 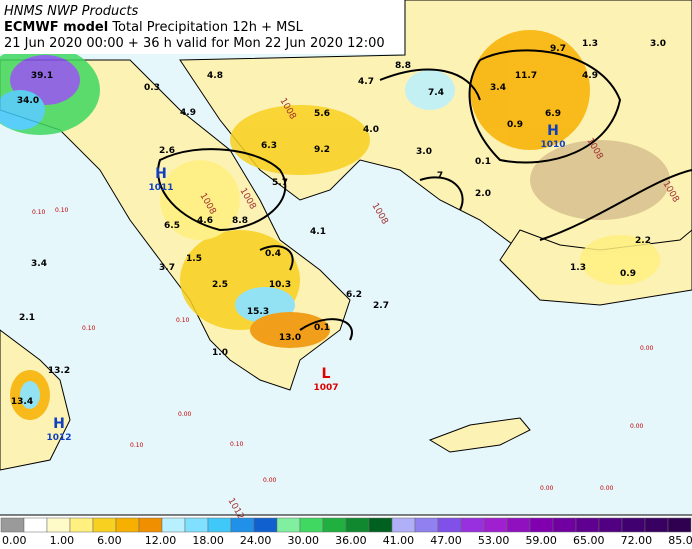 What do you see at coordinates (318, 232) in the screenshot?
I see `precip-value: 4.1` at bounding box center [318, 232].